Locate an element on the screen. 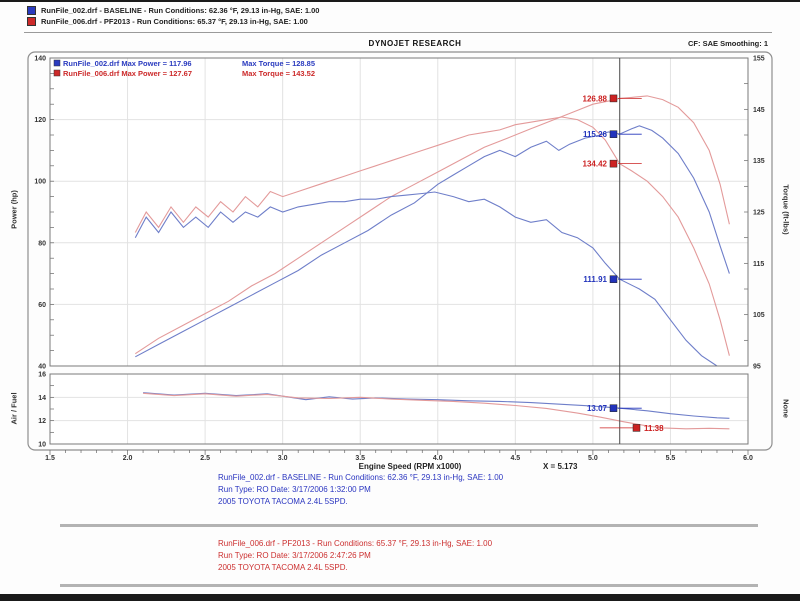 The image size is (800, 601). airfuel-axis-title: Air / Fuel is located at coordinates (14, 408).